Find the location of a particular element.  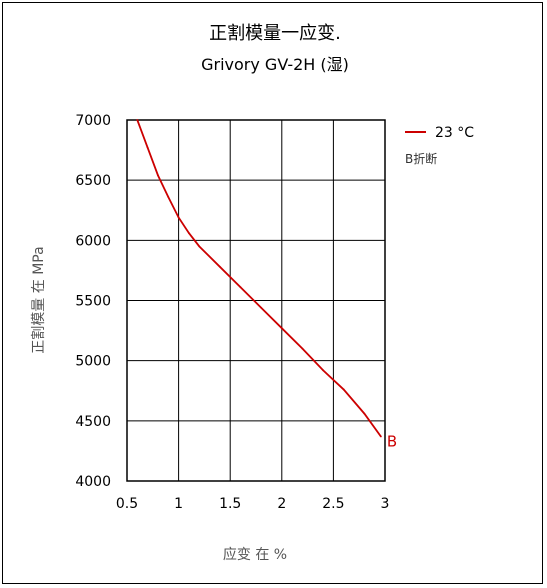

x-tick-label: 0.5 is located at coordinates (127, 504).